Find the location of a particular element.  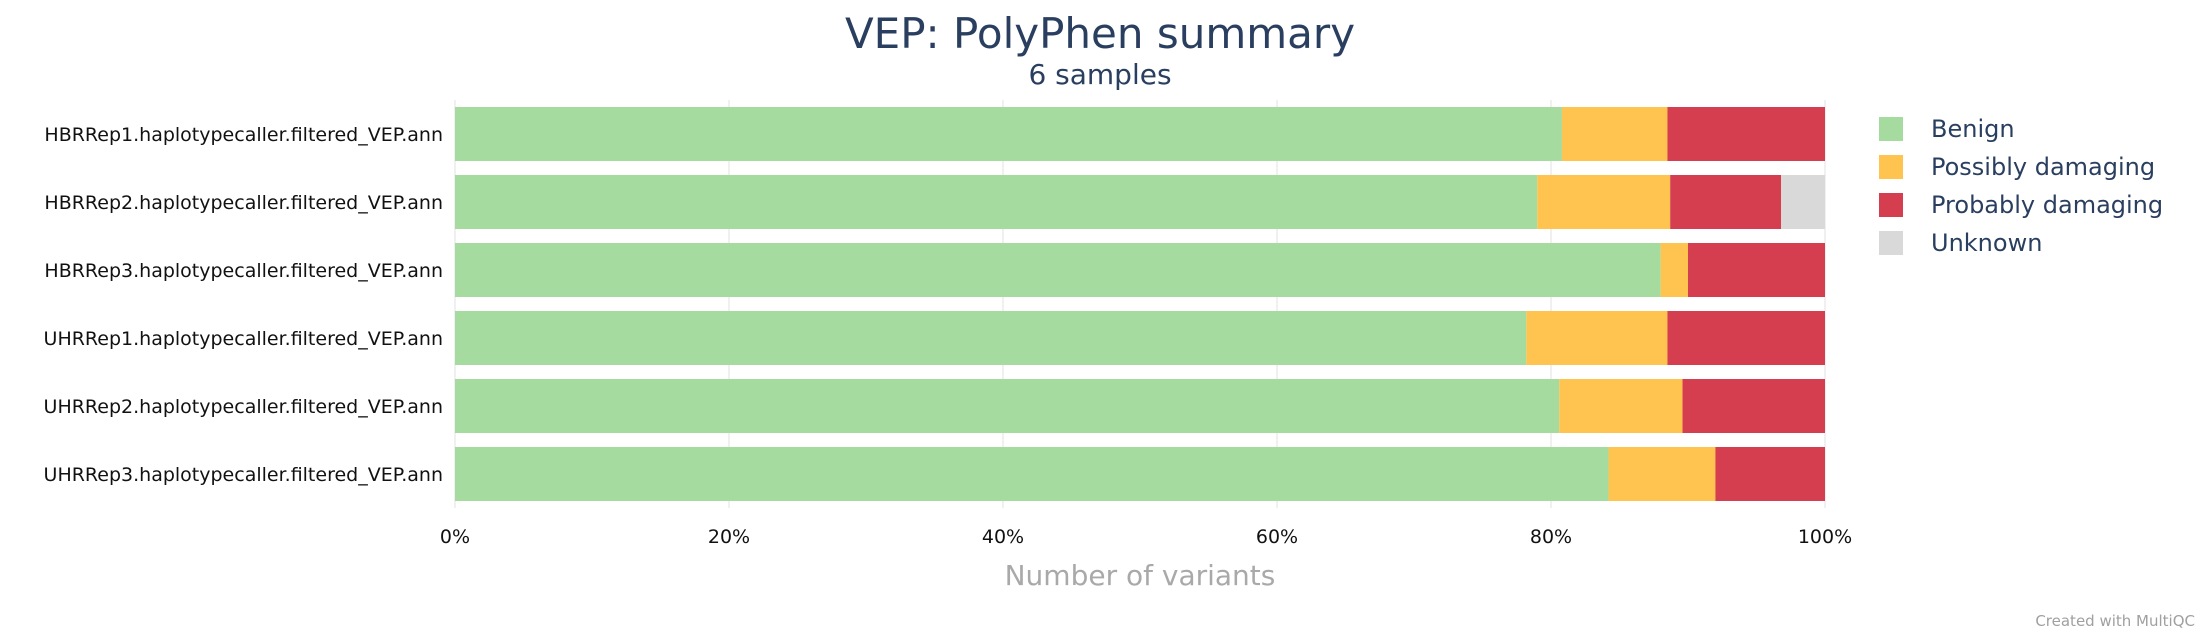

x-tick-label: 80% is located at coordinates (1551, 537).